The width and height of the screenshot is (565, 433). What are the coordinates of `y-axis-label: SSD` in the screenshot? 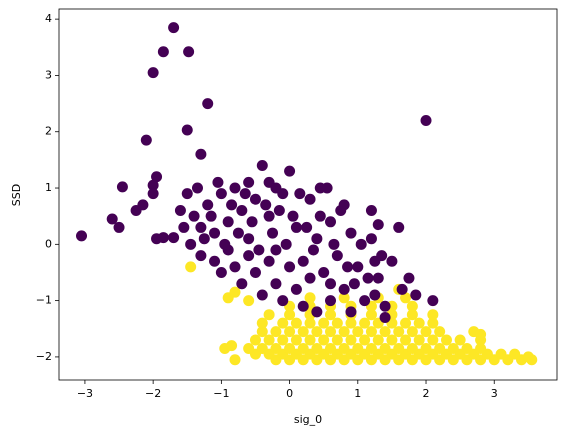 It's located at (16, 195).